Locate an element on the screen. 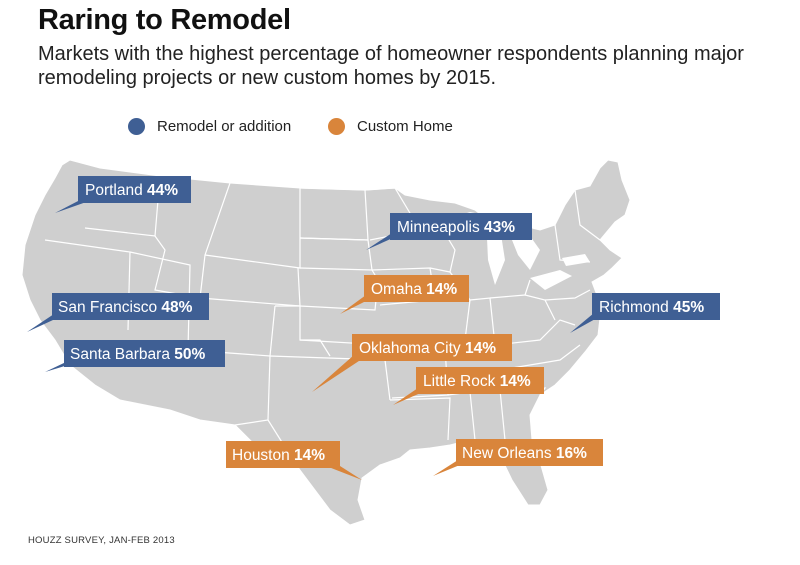  label-box-san-francisco is located at coordinates (130, 306).